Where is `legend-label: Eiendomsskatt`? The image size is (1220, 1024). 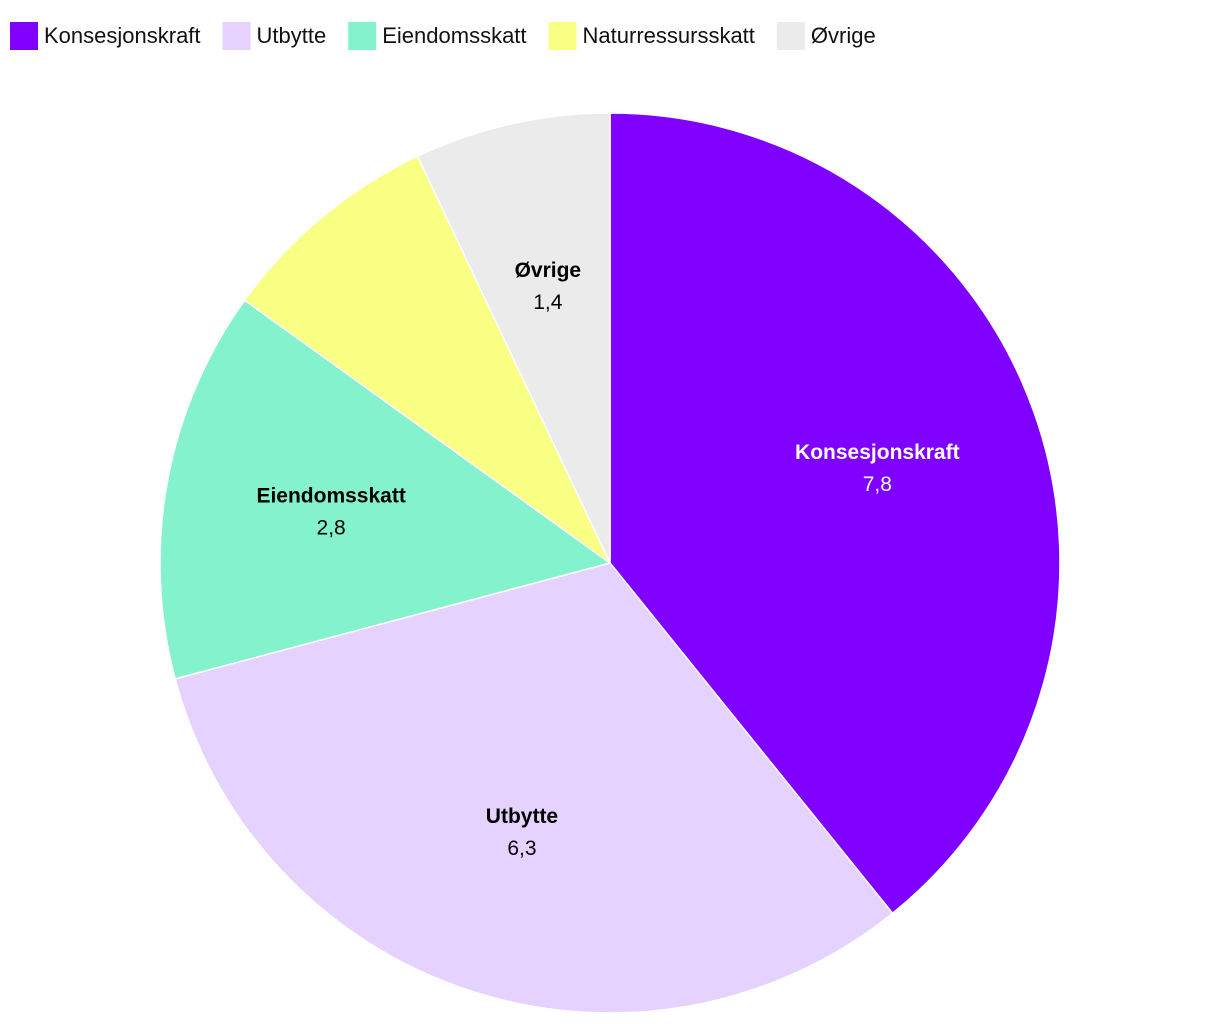
legend-label: Eiendomsskatt is located at coordinates (454, 35).